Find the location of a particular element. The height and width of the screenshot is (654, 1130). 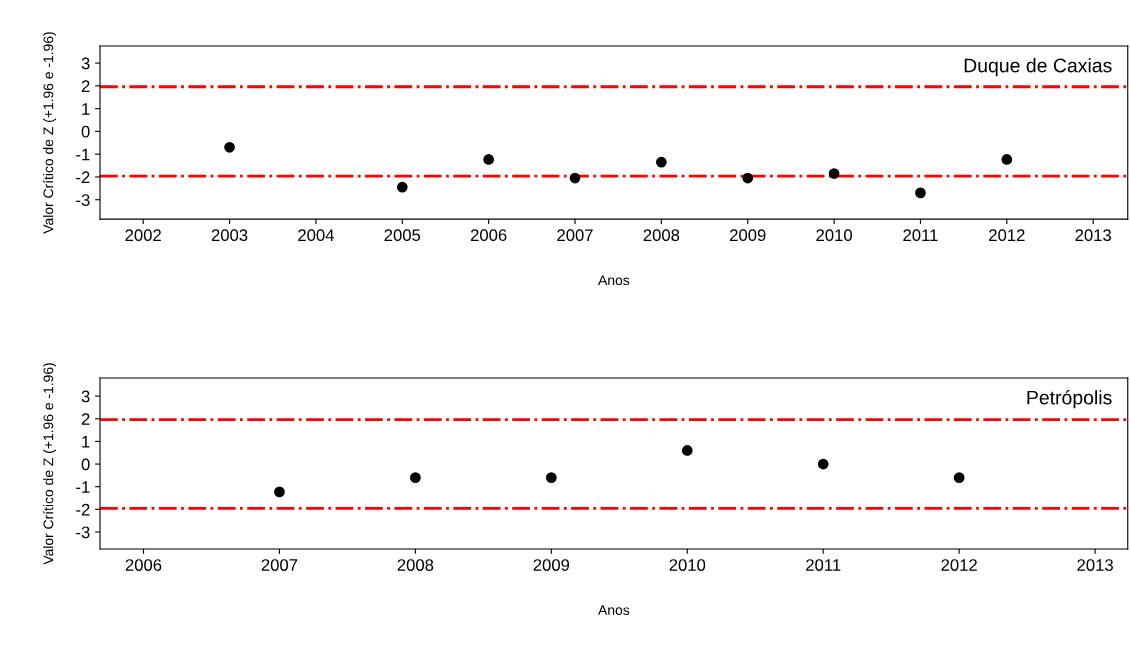

text: Duque de Caxias is located at coordinates (1038, 67).